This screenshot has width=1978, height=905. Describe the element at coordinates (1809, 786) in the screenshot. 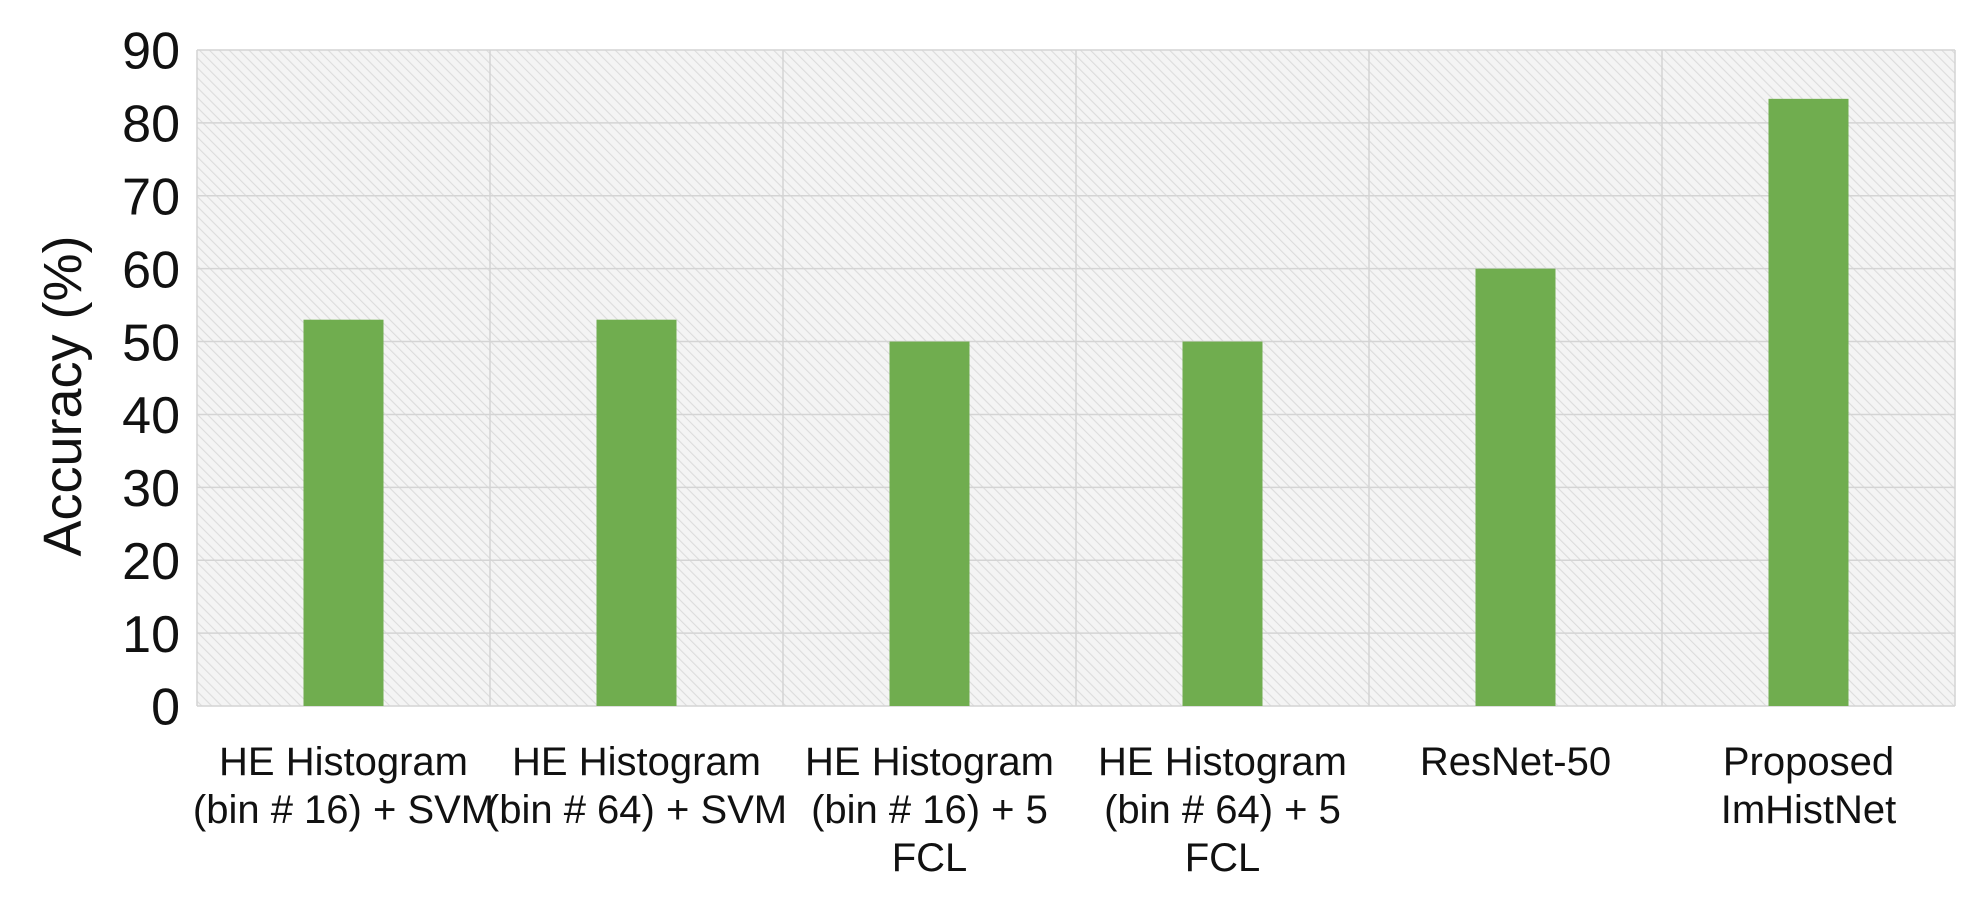

I see `x-category-label: Proposed ImHistNet` at that location.